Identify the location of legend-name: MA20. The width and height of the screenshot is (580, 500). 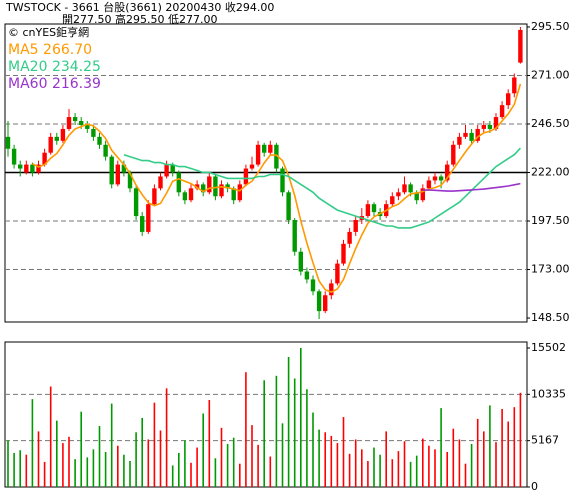
(27, 67).